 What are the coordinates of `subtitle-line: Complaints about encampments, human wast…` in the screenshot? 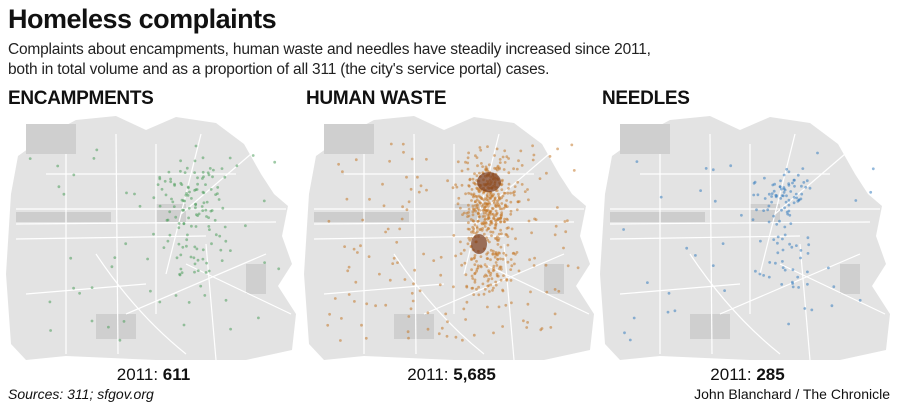 It's located at (329, 49).